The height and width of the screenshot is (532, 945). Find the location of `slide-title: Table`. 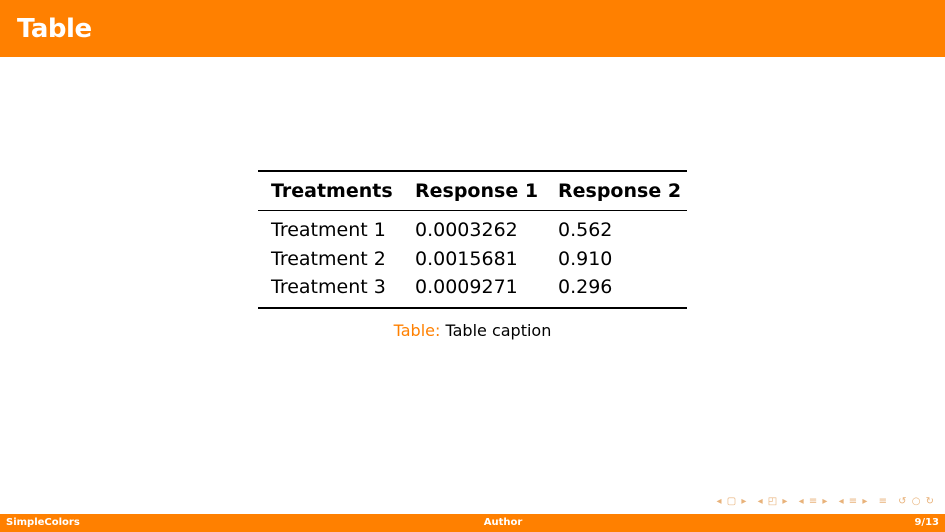

slide-title: Table is located at coordinates (54, 29).